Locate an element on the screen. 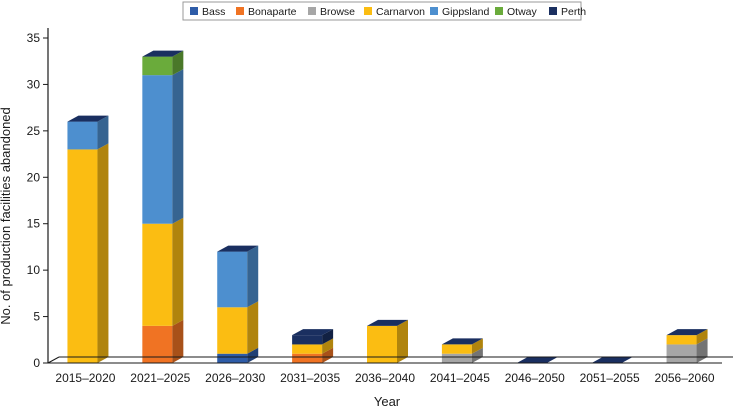 This screenshot has width=750, height=410. legend-label-perth: Perth is located at coordinates (573, 12).